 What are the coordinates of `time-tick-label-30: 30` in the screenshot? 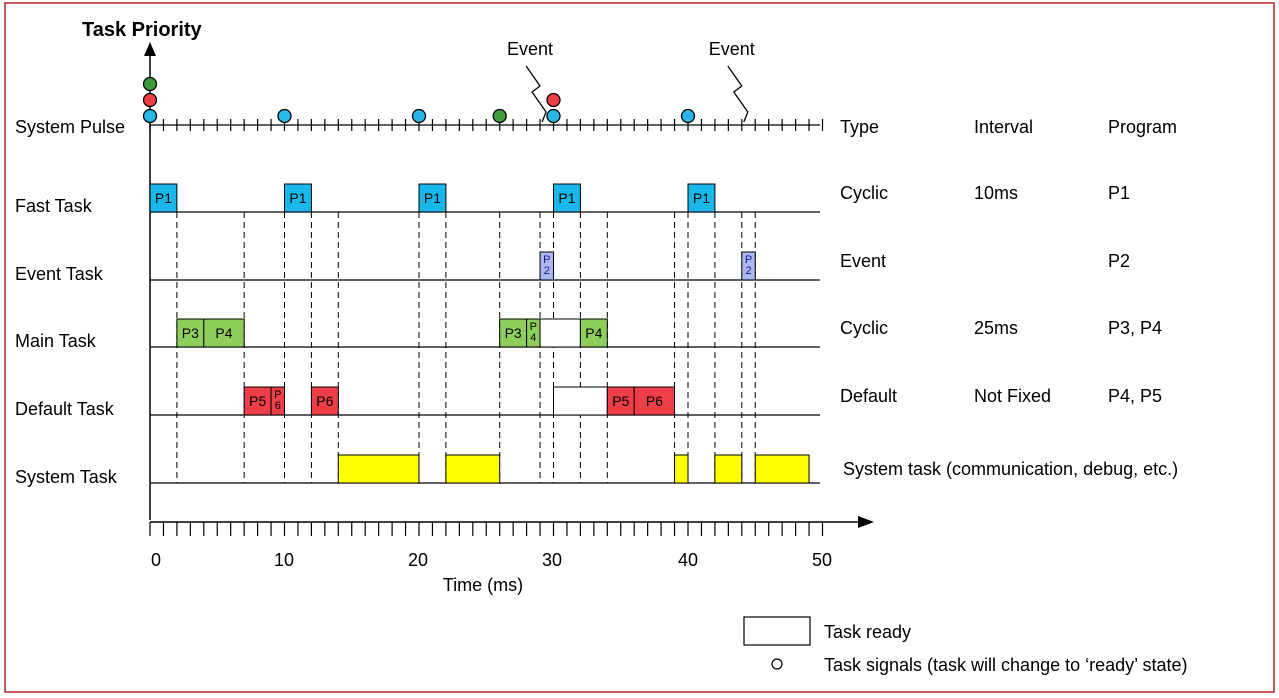 It's located at (552, 560).